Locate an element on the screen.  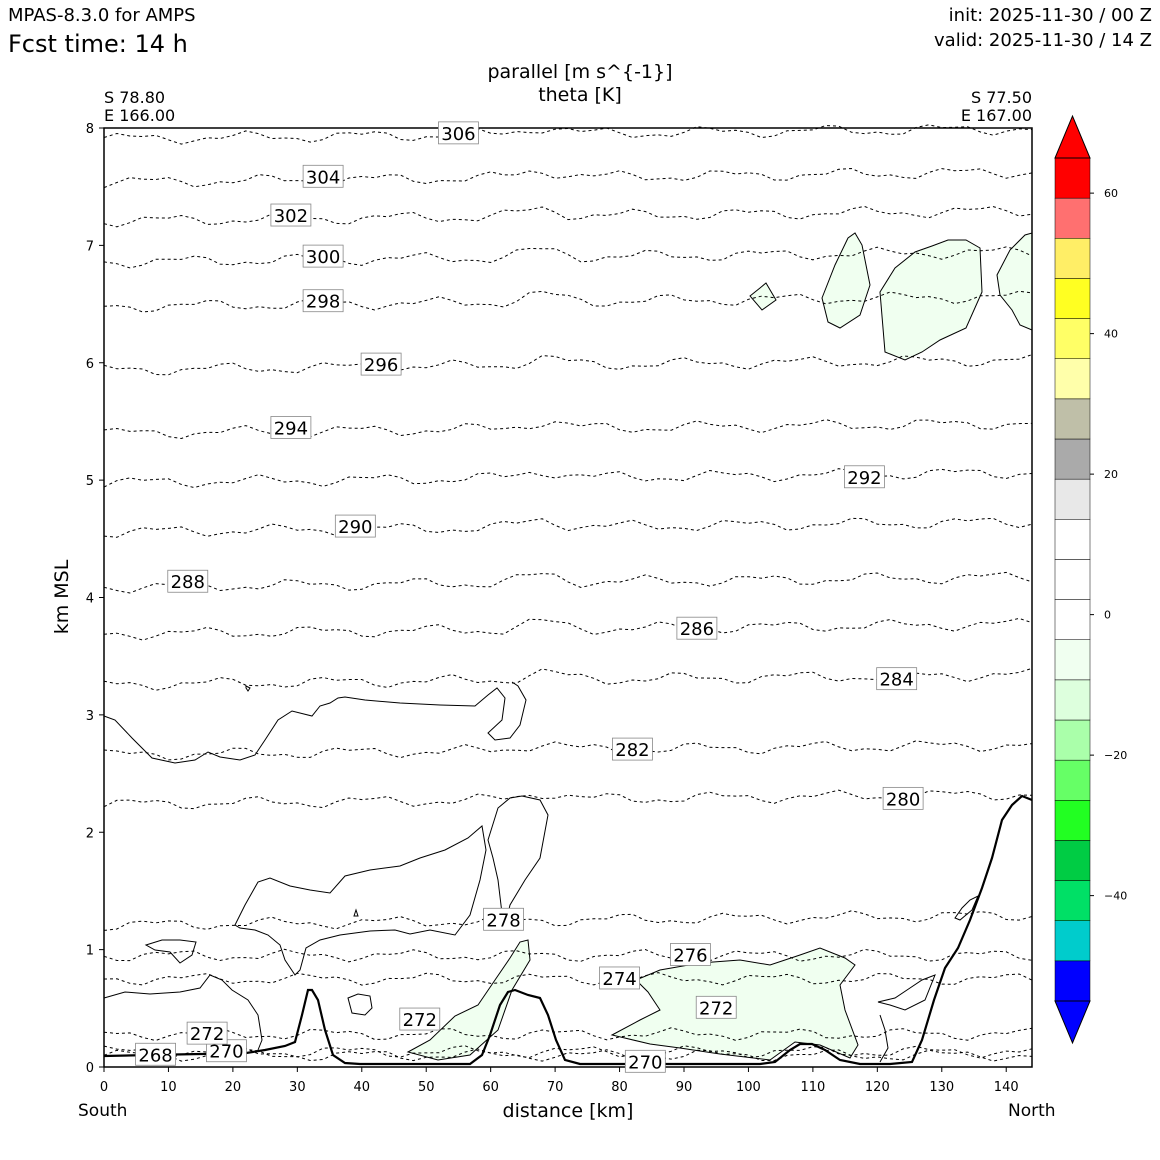
theta-label: 296 is located at coordinates (381, 364).